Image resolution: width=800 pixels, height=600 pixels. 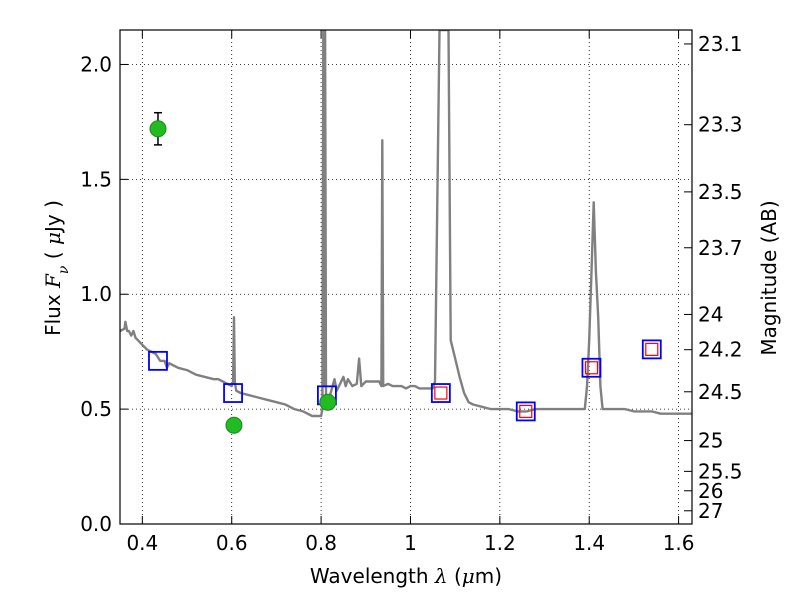 I want to click on x-tick-label: 1.4, so click(x=589, y=543).